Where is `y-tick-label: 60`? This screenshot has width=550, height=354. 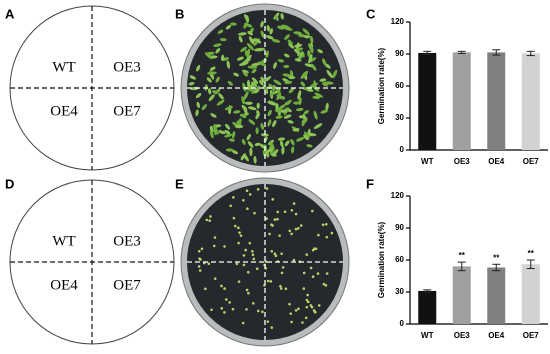 y-tick-label: 60 is located at coordinates (399, 85).